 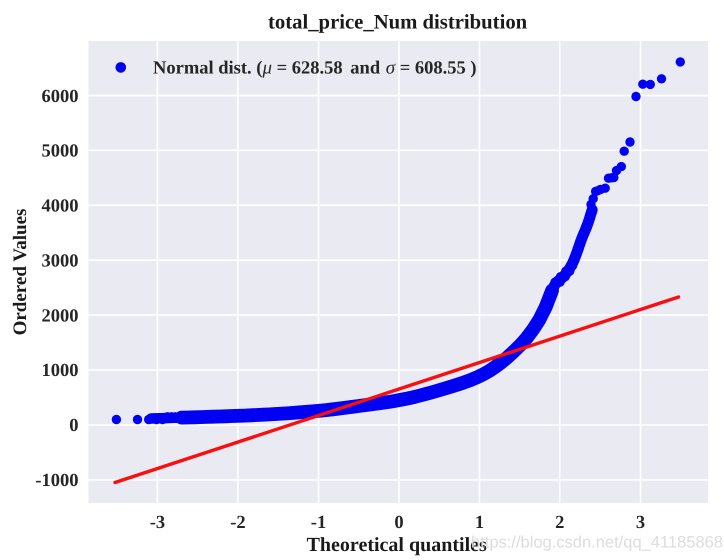 What do you see at coordinates (60, 371) in the screenshot?
I see `svg-text: 1000` at bounding box center [60, 371].